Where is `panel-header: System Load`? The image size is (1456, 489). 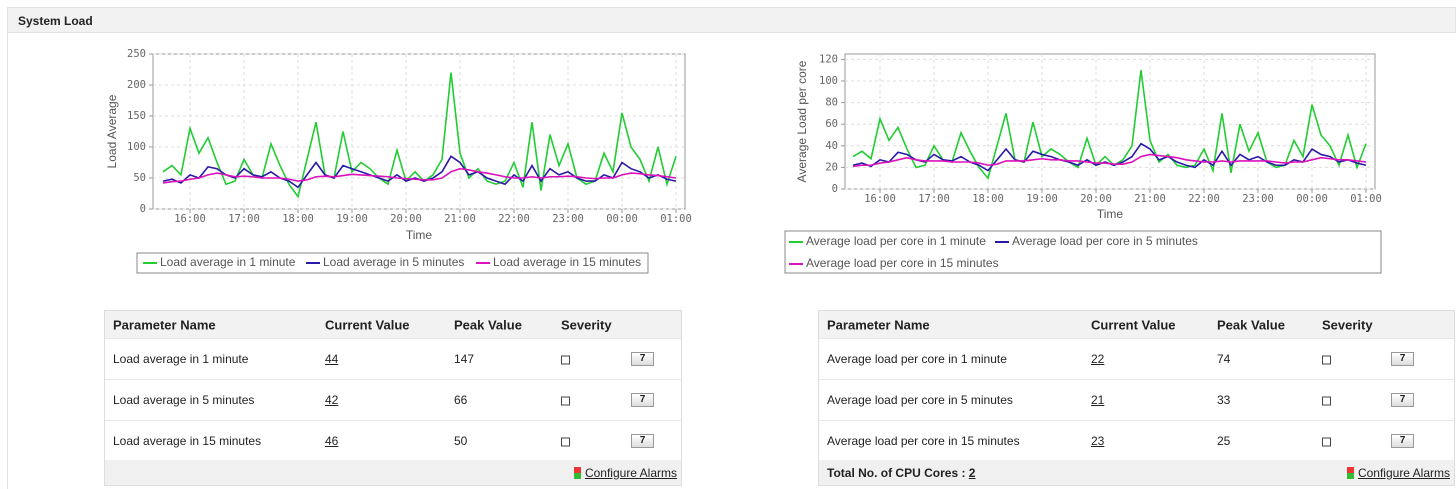 panel-header: System Load is located at coordinates (731, 20).